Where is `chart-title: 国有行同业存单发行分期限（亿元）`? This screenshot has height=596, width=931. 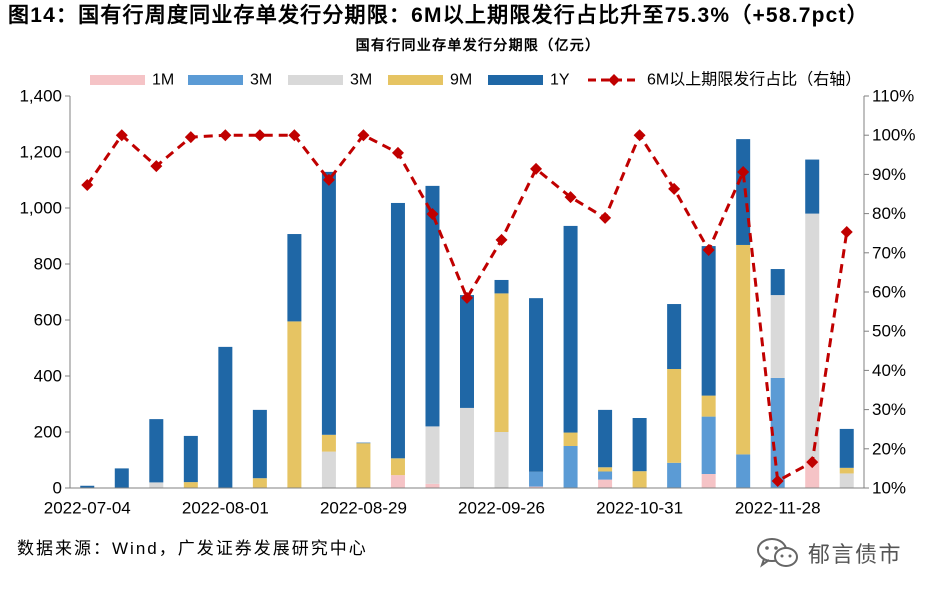
chart-title: 国有行同业存单发行分期限（亿元） is located at coordinates (478, 45).